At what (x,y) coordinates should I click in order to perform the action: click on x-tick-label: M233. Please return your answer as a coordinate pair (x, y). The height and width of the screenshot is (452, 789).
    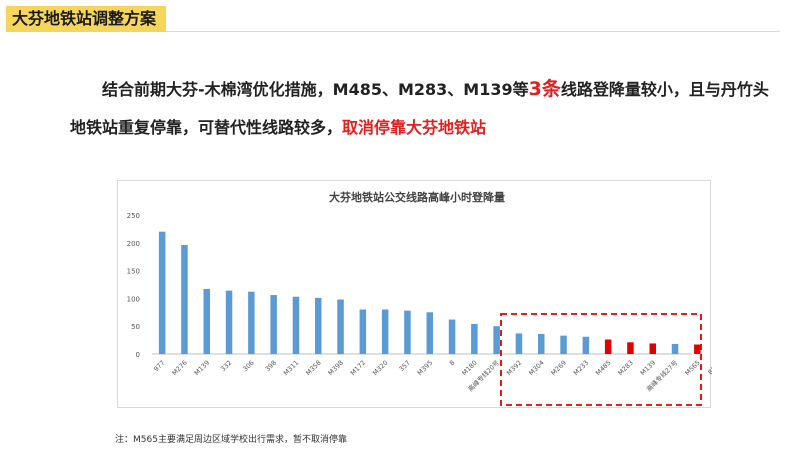
    Looking at the image, I should click on (581, 368).